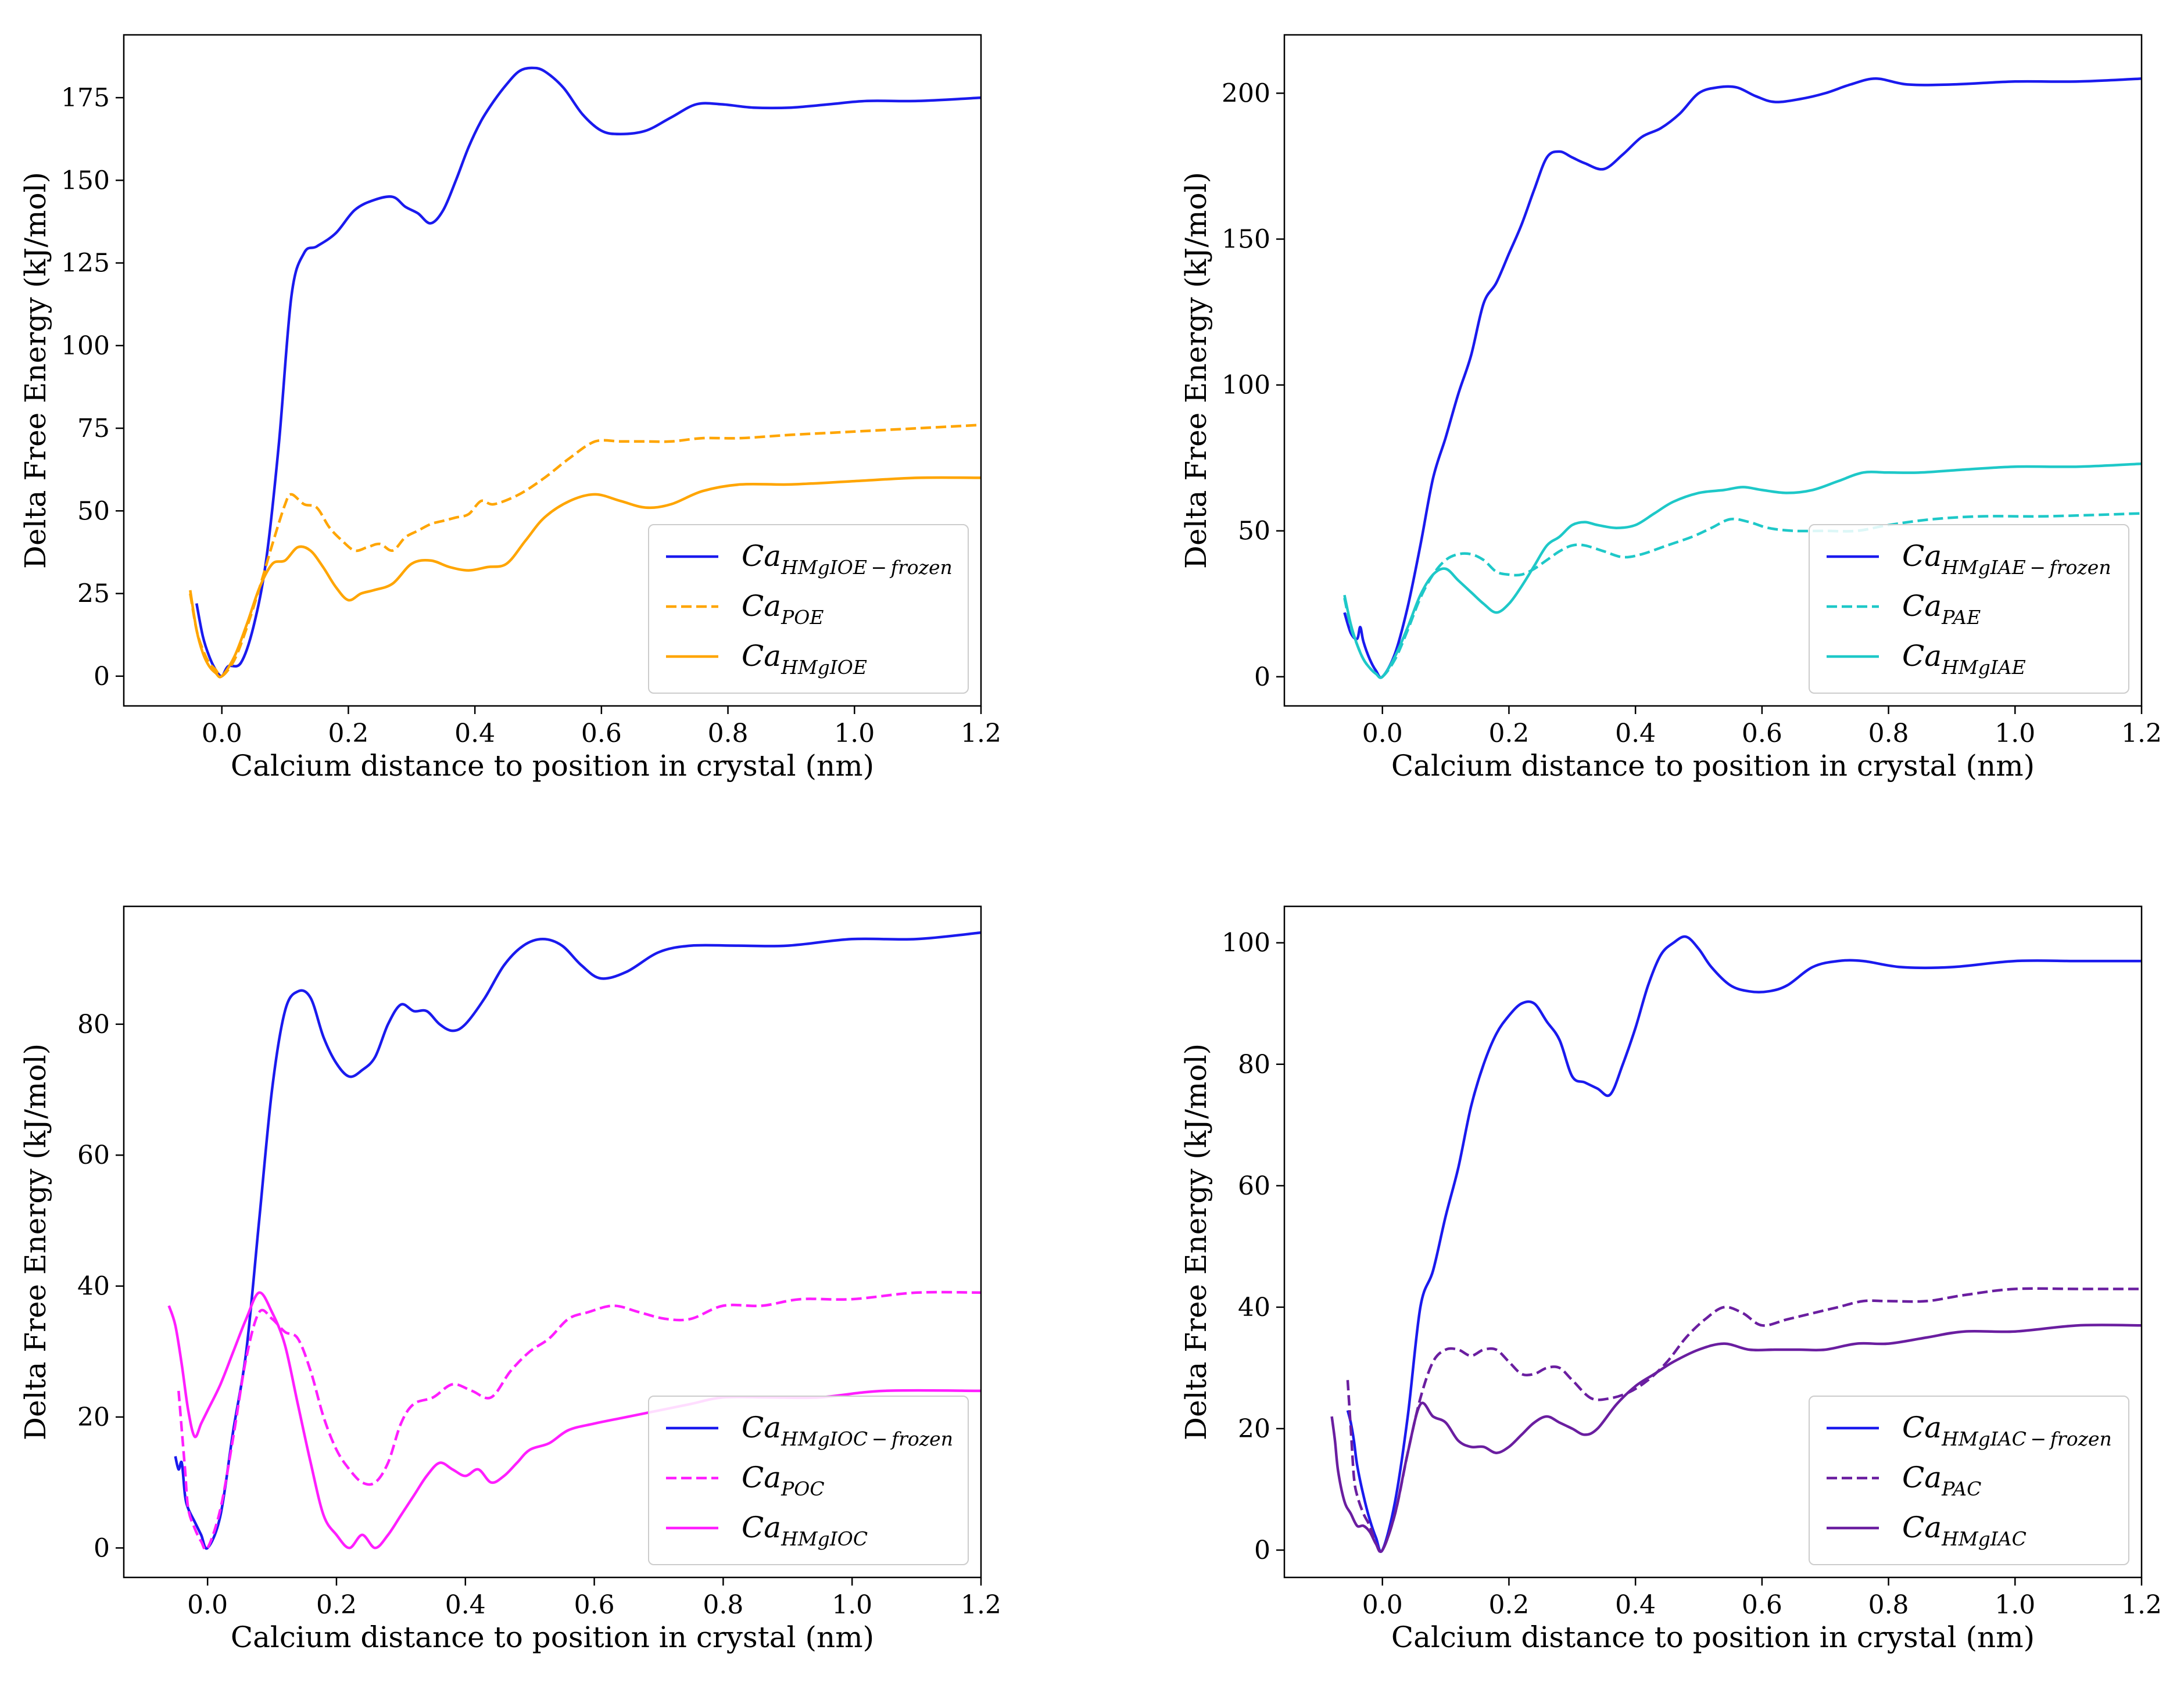  I want to click on legend-label-subscript: HMgIAE, so click(1983, 667).